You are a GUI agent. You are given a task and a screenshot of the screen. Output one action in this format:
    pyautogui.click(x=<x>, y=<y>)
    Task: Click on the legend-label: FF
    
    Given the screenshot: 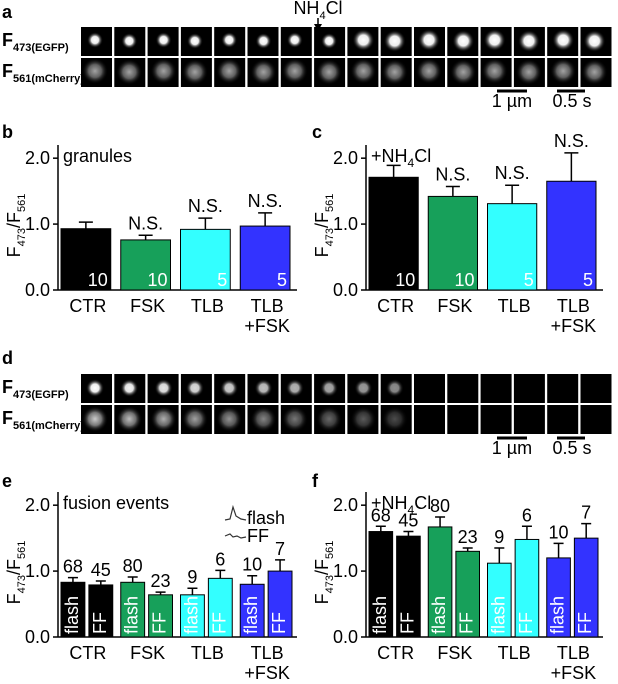 What is the action you would take?
    pyautogui.click(x=258, y=536)
    